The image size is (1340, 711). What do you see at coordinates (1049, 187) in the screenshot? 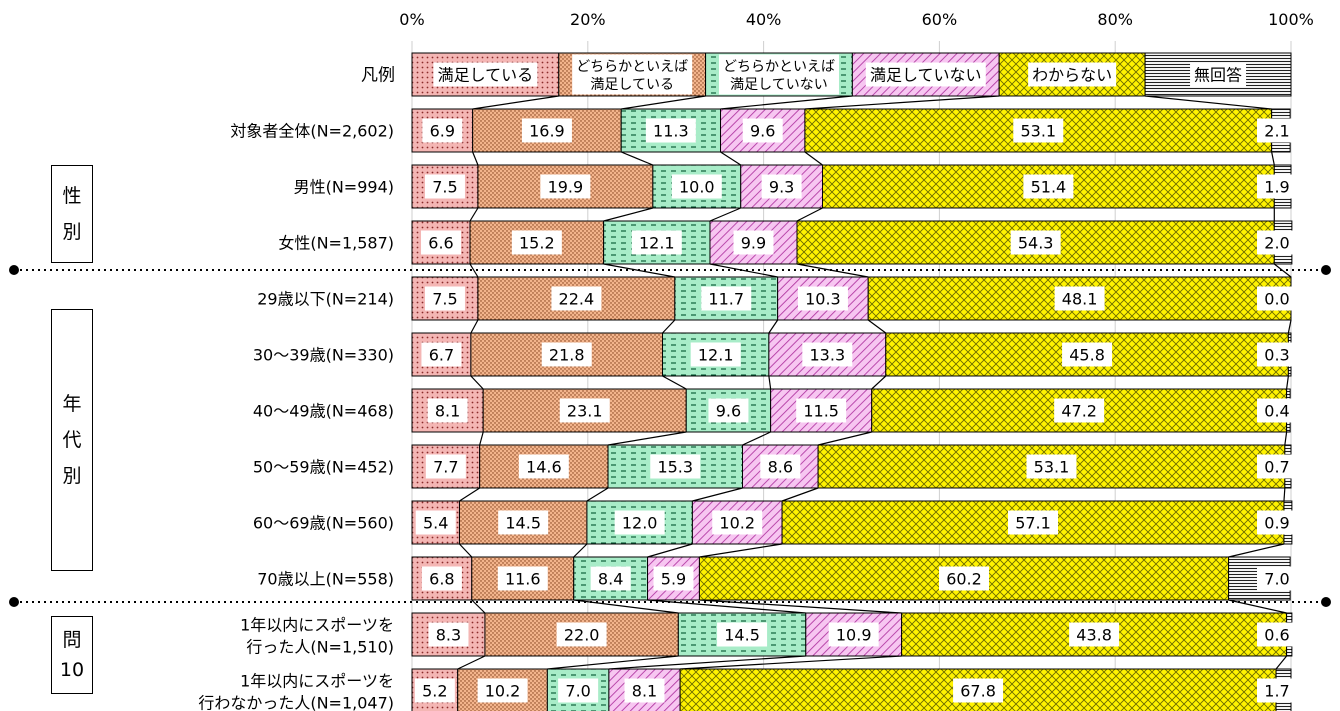
I see `value-label: 51.4` at bounding box center [1049, 187].